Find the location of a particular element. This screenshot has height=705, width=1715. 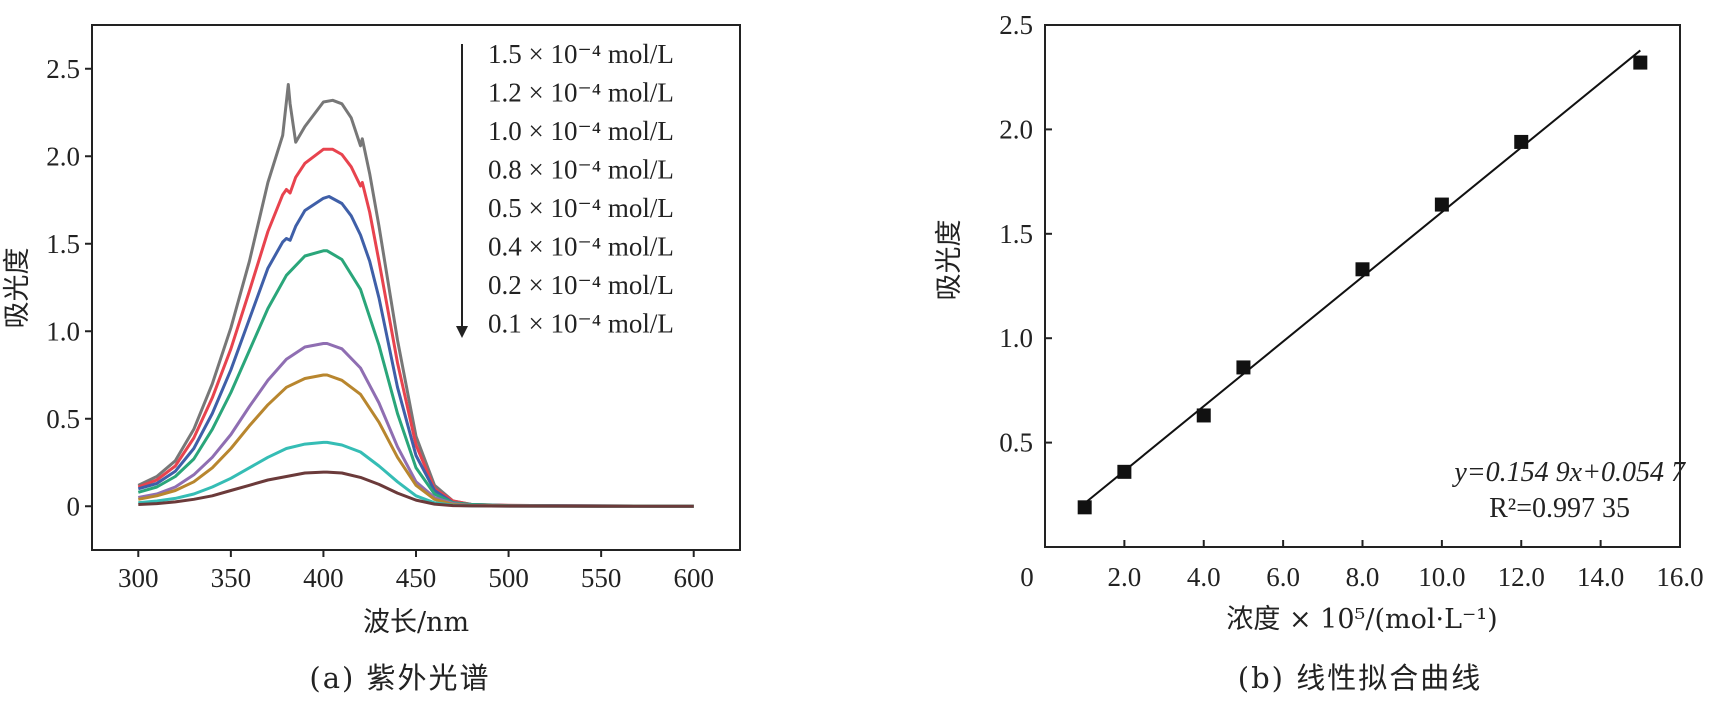

y-axis-label-b: 吸光度 is located at coordinates (949, 260).